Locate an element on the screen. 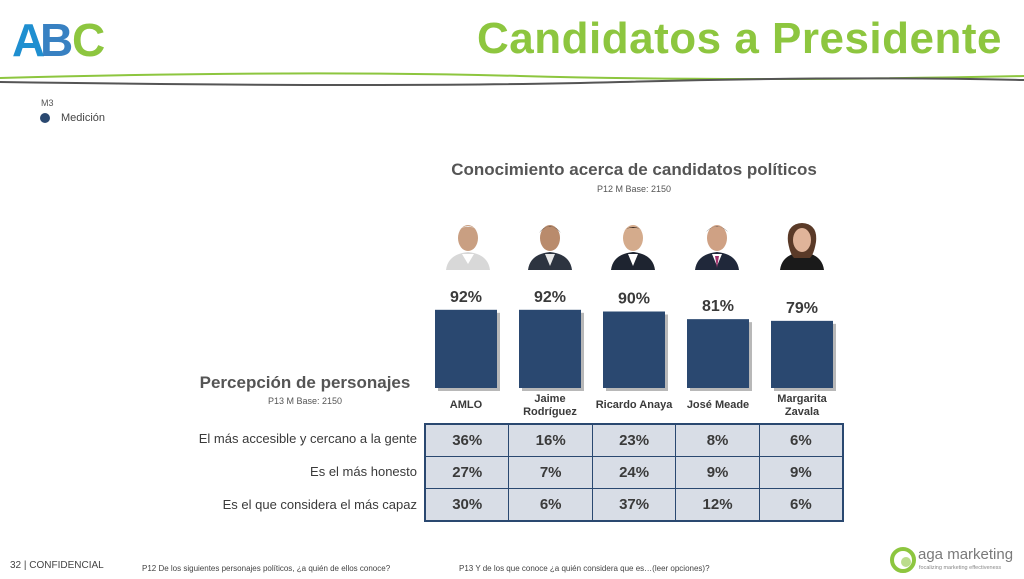 This screenshot has width=1024, height=579. margarita-zavala-portrait-icon is located at coordinates (802, 246).